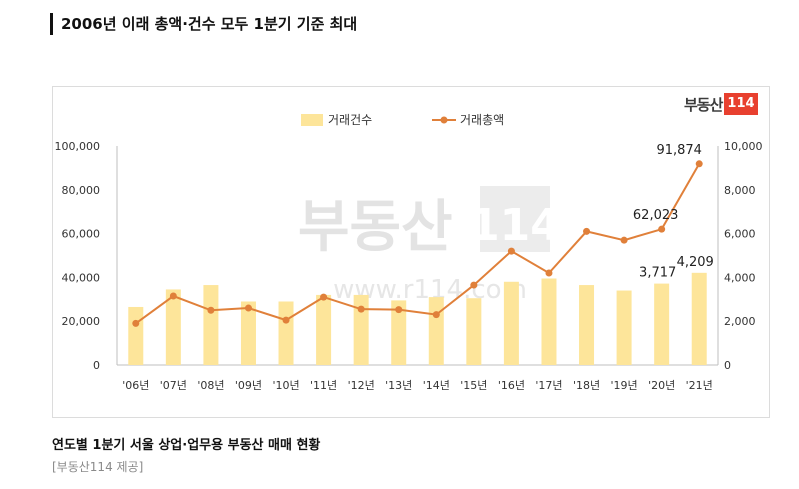  Describe the element at coordinates (743, 146) in the screenshot. I see `right-tick-label: 10,000` at that location.